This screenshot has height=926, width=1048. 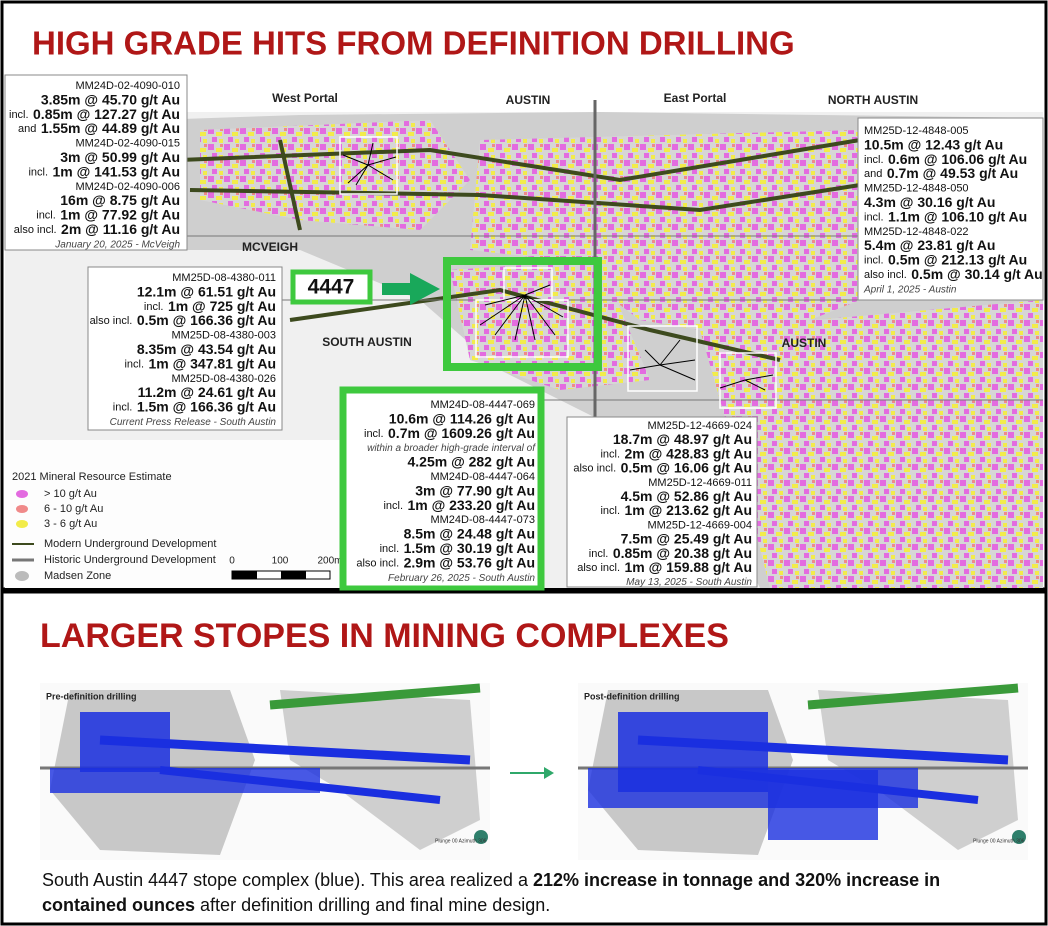 I want to click on intercept: 1m @ 141.53 g/t Au, so click(x=116, y=171).